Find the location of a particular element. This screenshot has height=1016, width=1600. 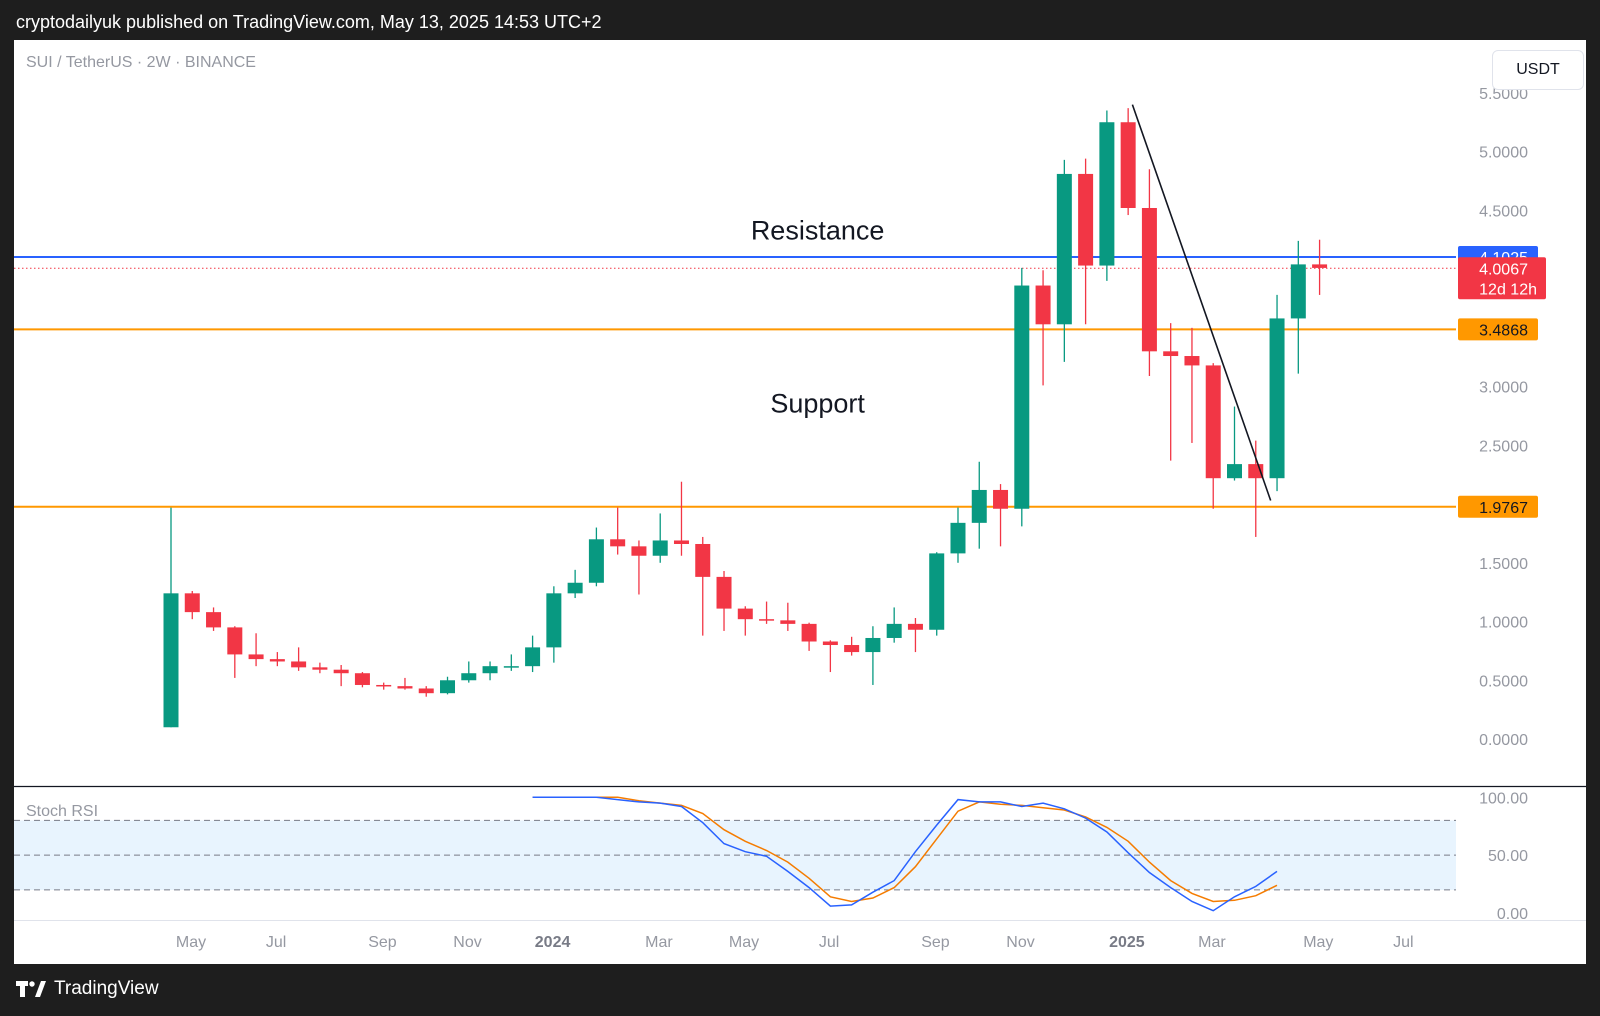

y-tick-label: 1.5000 is located at coordinates (1503, 564).